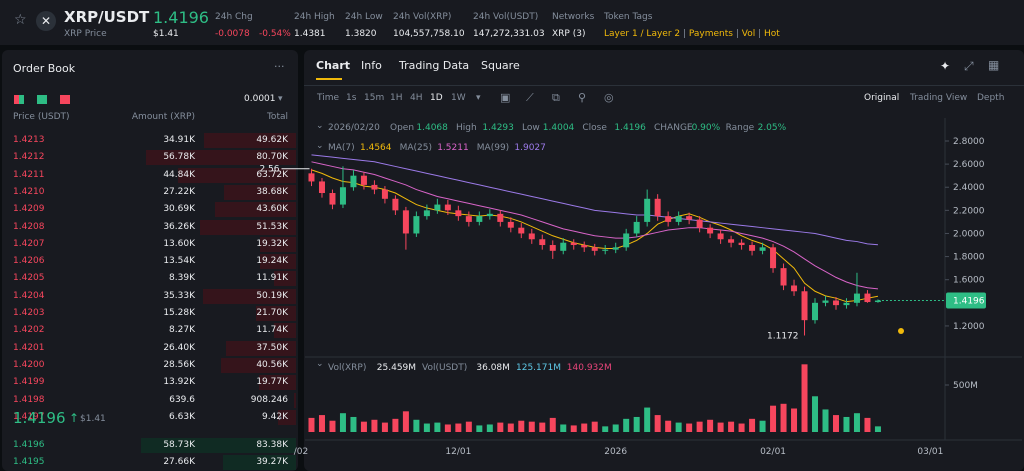 The image size is (1024, 471). What do you see at coordinates (328, 98) in the screenshot?
I see `interval: Time` at bounding box center [328, 98].